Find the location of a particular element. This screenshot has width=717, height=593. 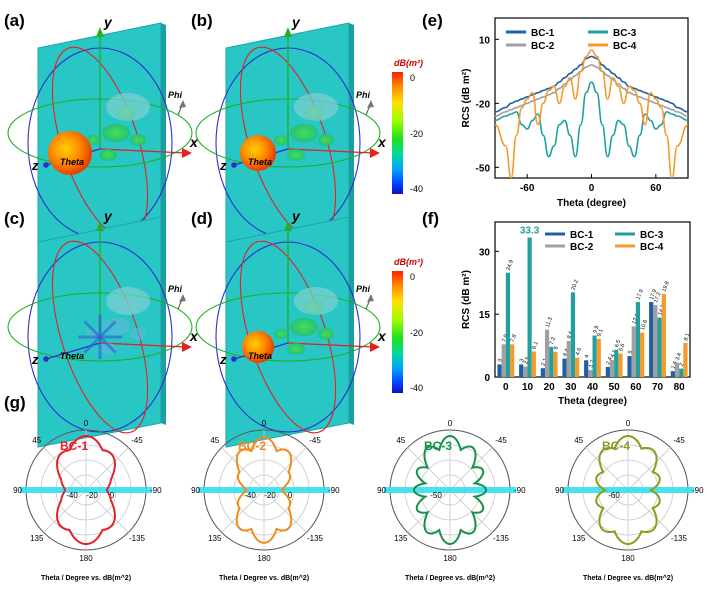

polar-radial-tick: 0 is located at coordinates (290, 495).